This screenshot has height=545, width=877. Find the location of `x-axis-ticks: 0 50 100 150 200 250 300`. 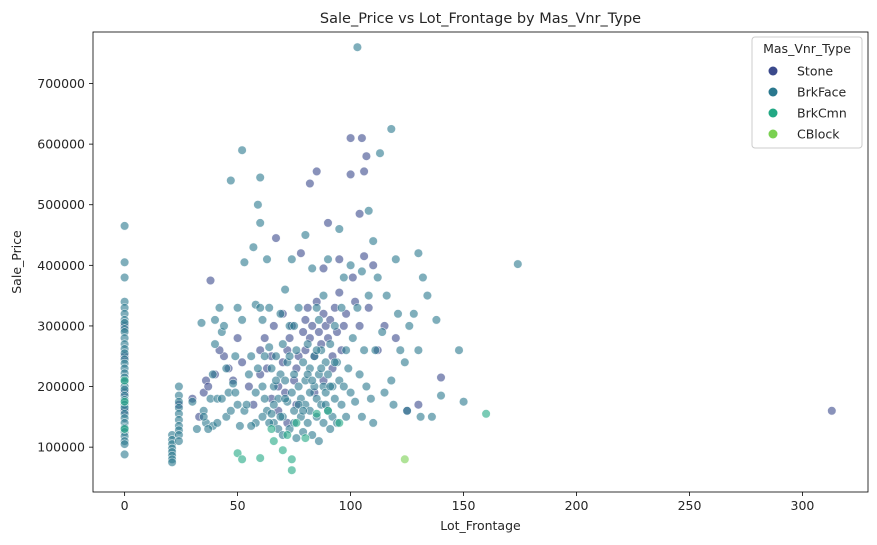

x-axis-ticks: 0 50 100 150 200 250 300 is located at coordinates (468, 502).